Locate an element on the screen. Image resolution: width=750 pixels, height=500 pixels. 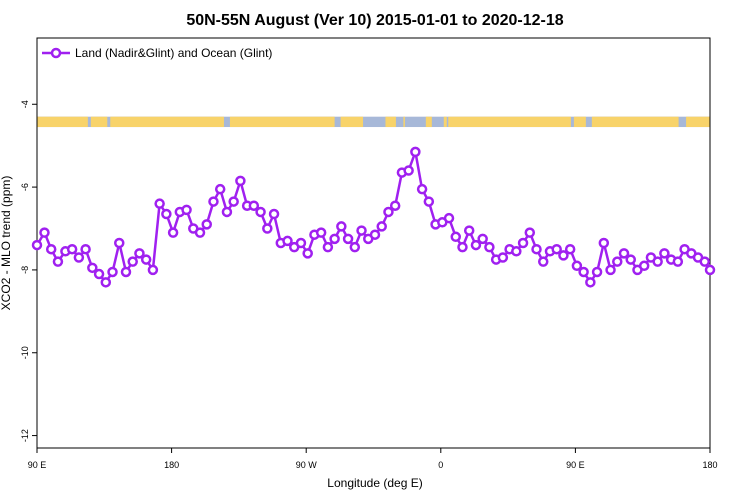
y-tick-label: -4 is located at coordinates (25, 104).